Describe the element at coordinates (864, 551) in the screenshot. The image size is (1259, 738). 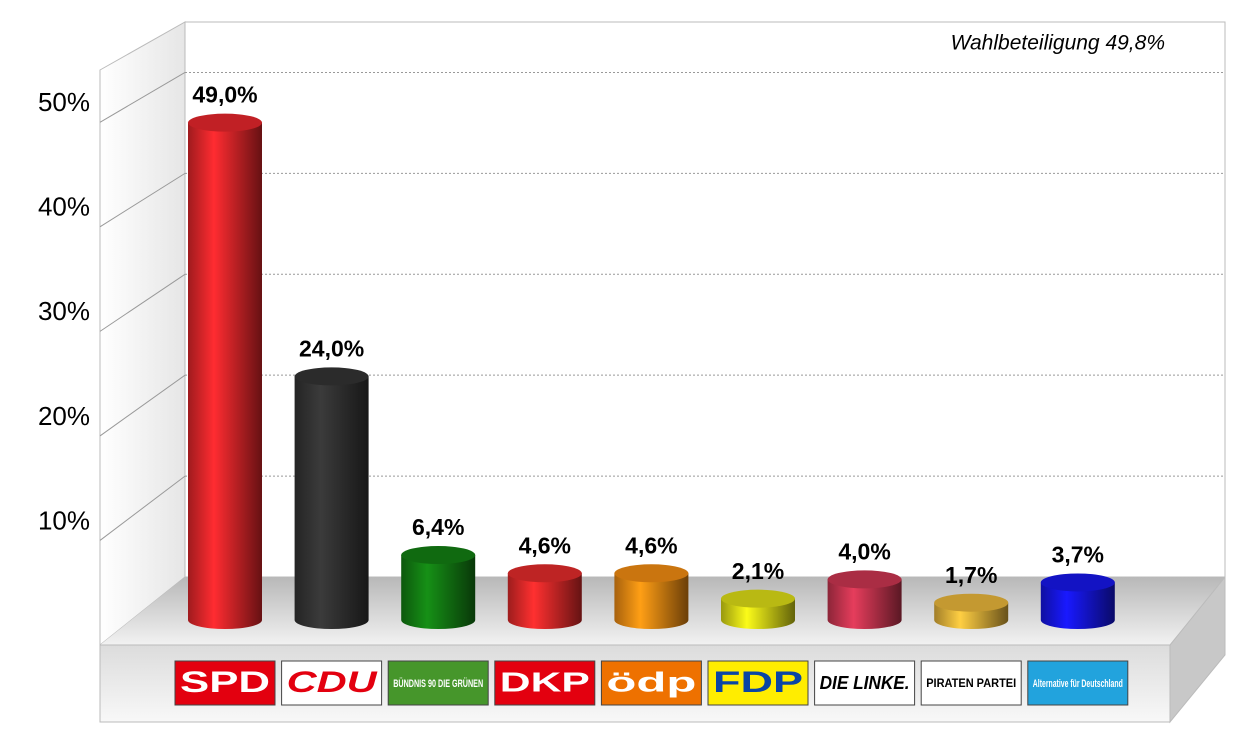
I see `value-label: 4,0%` at that location.